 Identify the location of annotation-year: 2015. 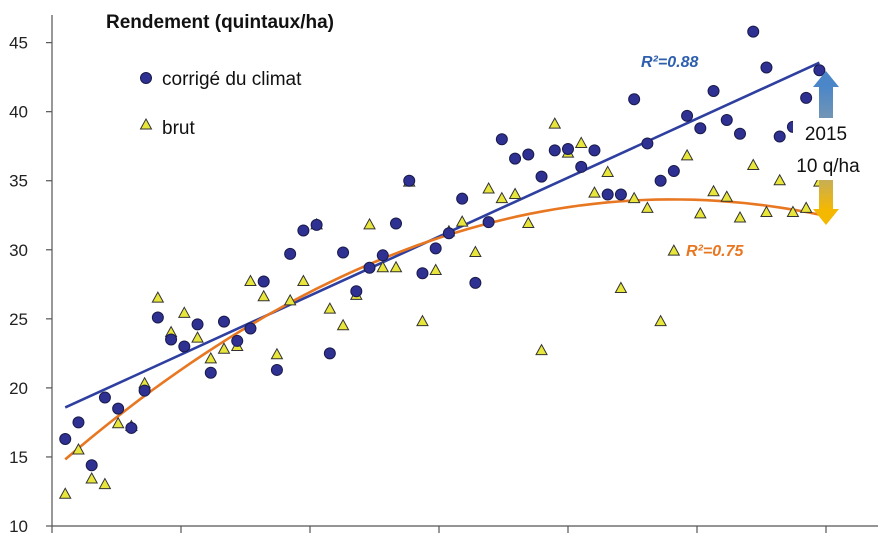
(826, 134).